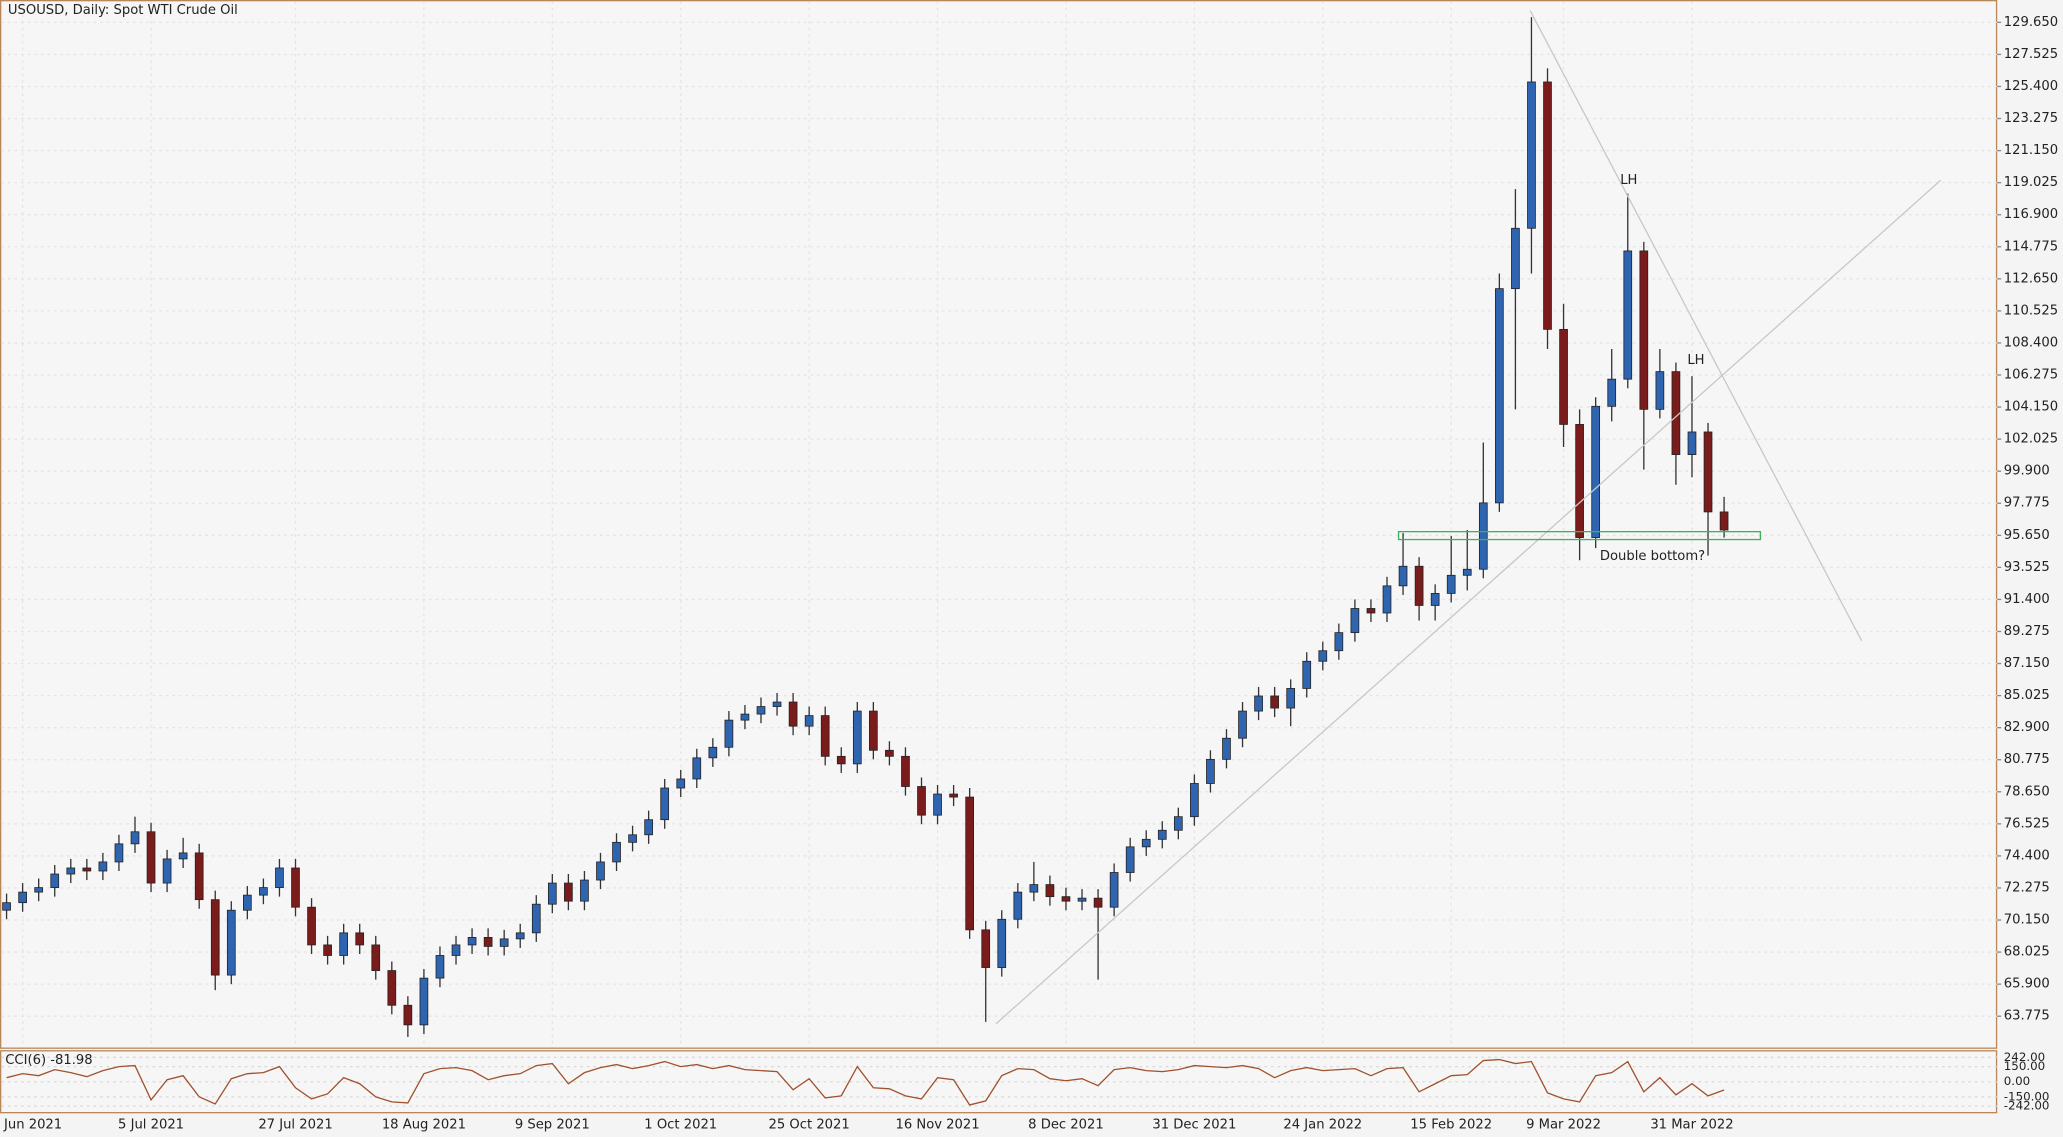 Image resolution: width=2063 pixels, height=1137 pixels. I want to click on y-tick-label: 125.400, so click(2031, 86).